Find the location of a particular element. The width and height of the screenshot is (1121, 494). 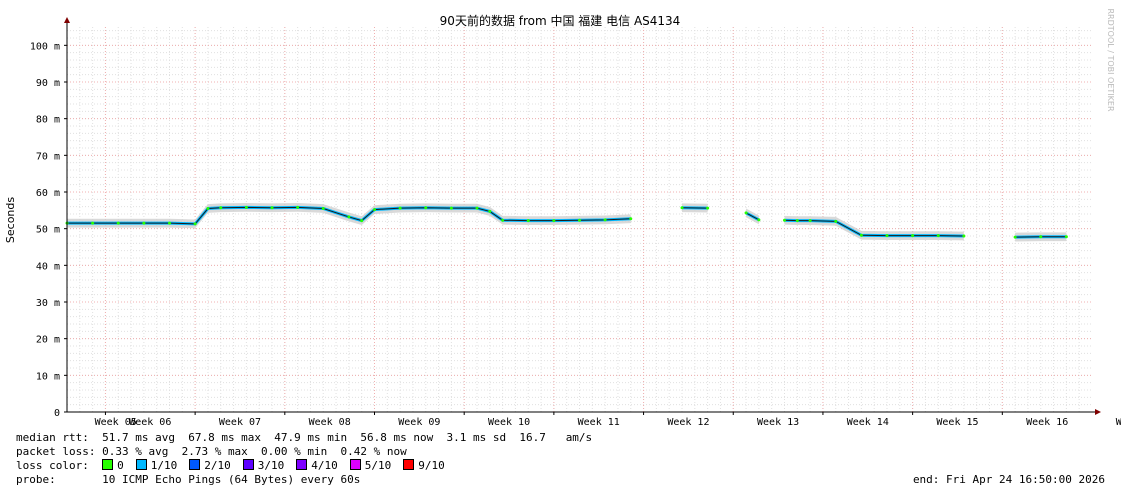

x-axis-arrow is located at coordinates (1098, 412).